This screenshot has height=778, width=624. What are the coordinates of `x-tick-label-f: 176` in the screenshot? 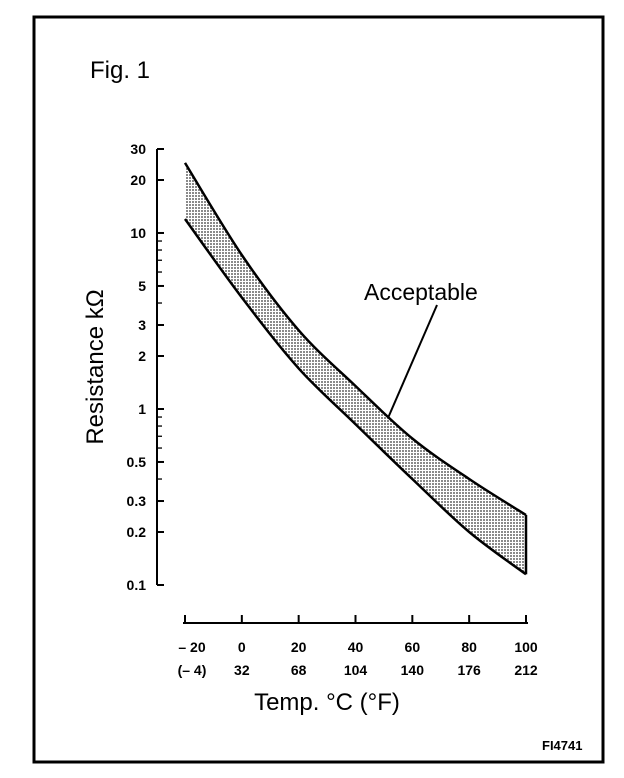 It's located at (469, 670).